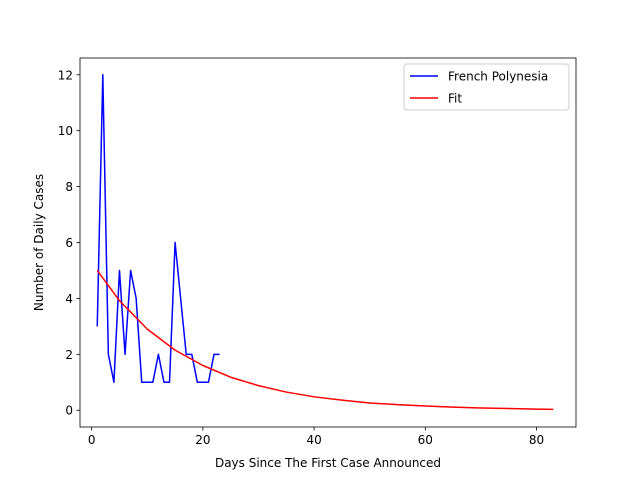  I want to click on x-axis-label: Days Since The First Case Announced, so click(328, 463).